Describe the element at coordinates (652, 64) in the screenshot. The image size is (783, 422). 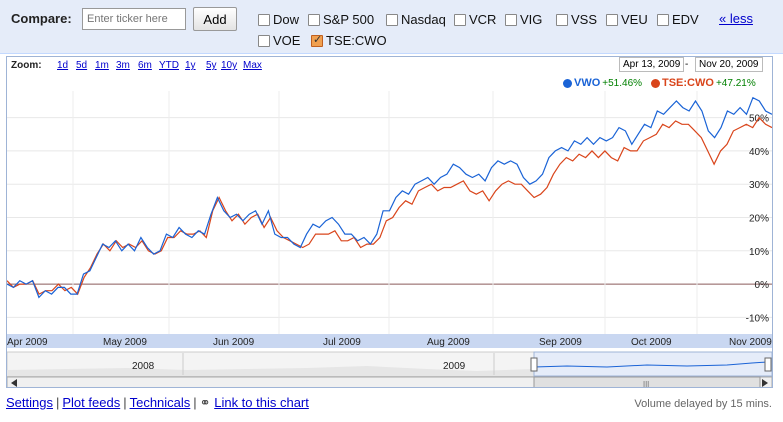
I see `date-from-field: Apr 13, 2009` at that location.